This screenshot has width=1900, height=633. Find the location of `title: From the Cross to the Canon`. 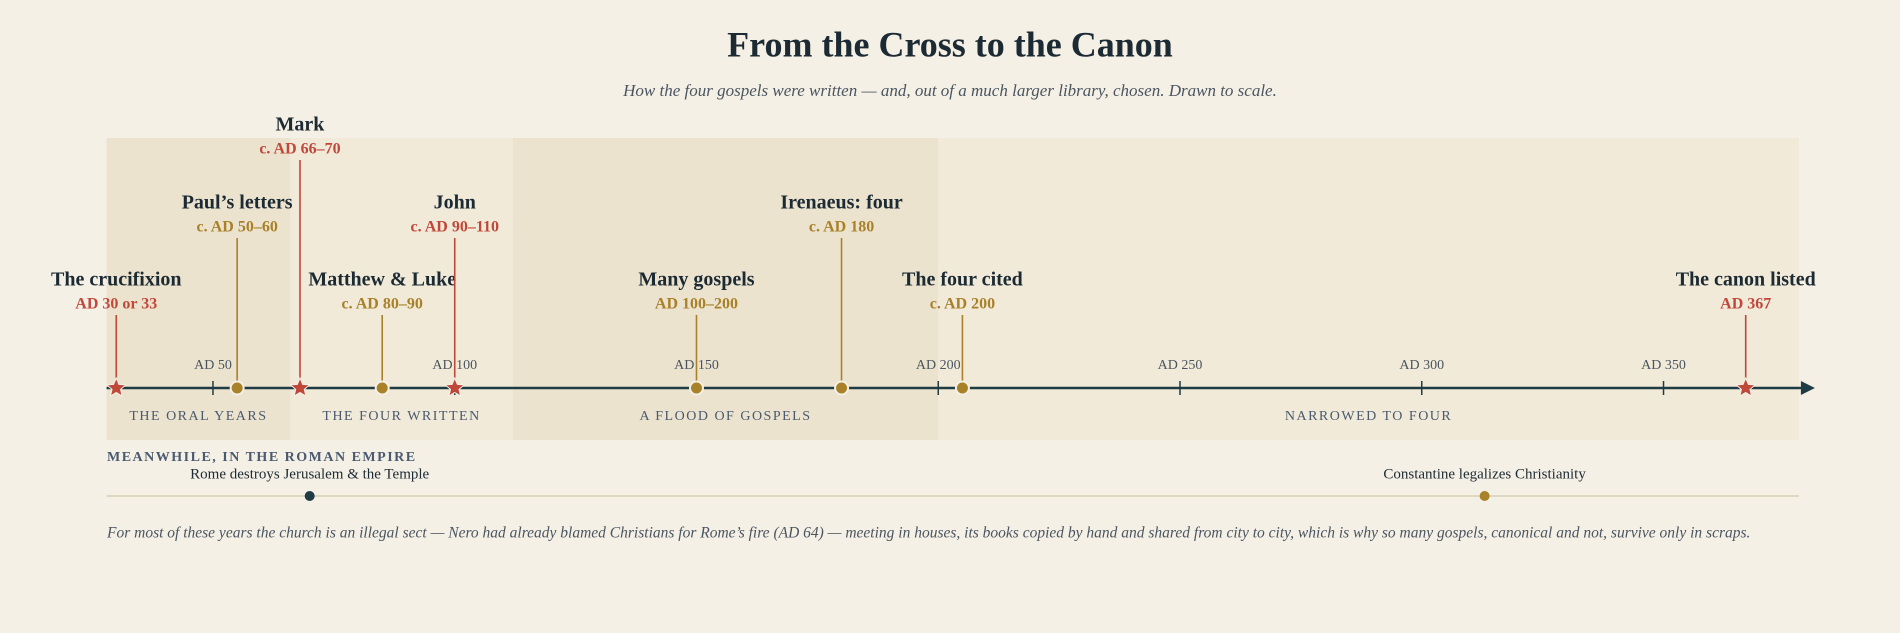

title: From the Cross to the Canon is located at coordinates (950, 44).